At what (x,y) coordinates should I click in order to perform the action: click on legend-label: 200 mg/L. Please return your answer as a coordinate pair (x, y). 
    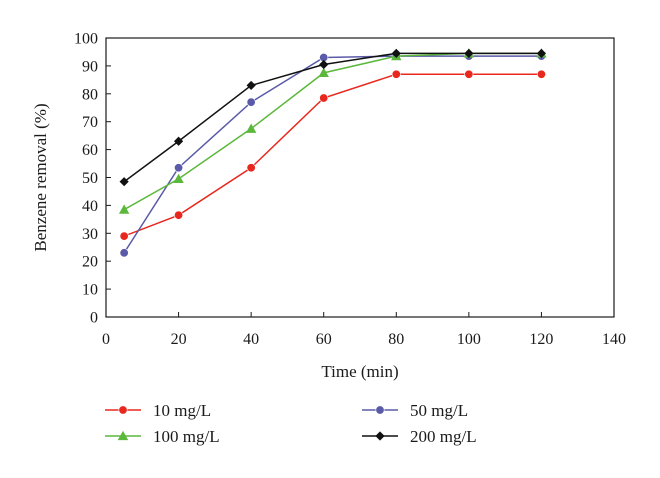
    Looking at the image, I should click on (443, 436).